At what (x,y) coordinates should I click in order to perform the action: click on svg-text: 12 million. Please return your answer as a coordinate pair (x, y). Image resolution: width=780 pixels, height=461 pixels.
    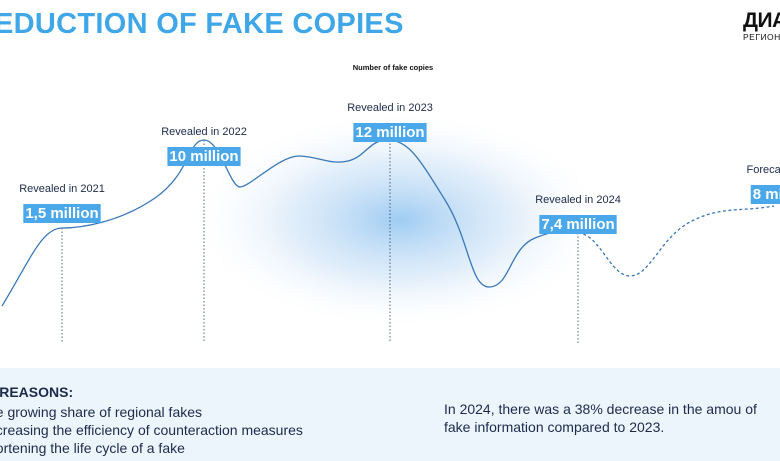
    Looking at the image, I should click on (389, 132).